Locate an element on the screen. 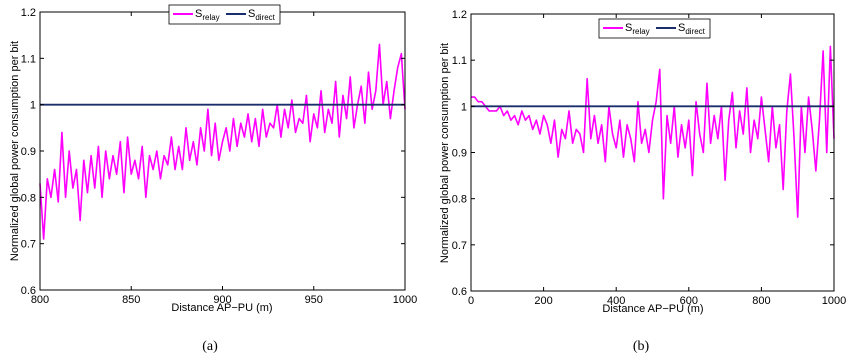  y-tick-label-a: 0.7 is located at coordinates (28, 245).